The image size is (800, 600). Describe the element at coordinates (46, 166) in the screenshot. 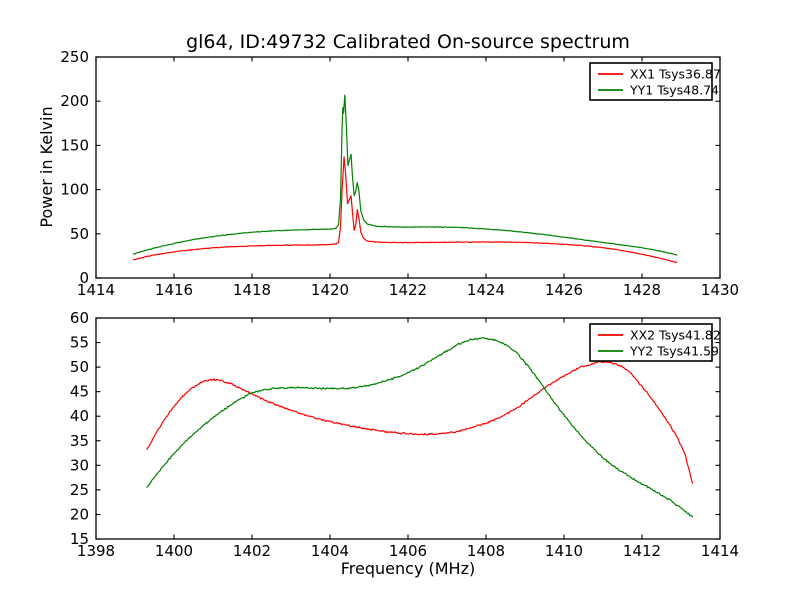

I see `top-plot-ylabel: Power in Kelvin` at that location.